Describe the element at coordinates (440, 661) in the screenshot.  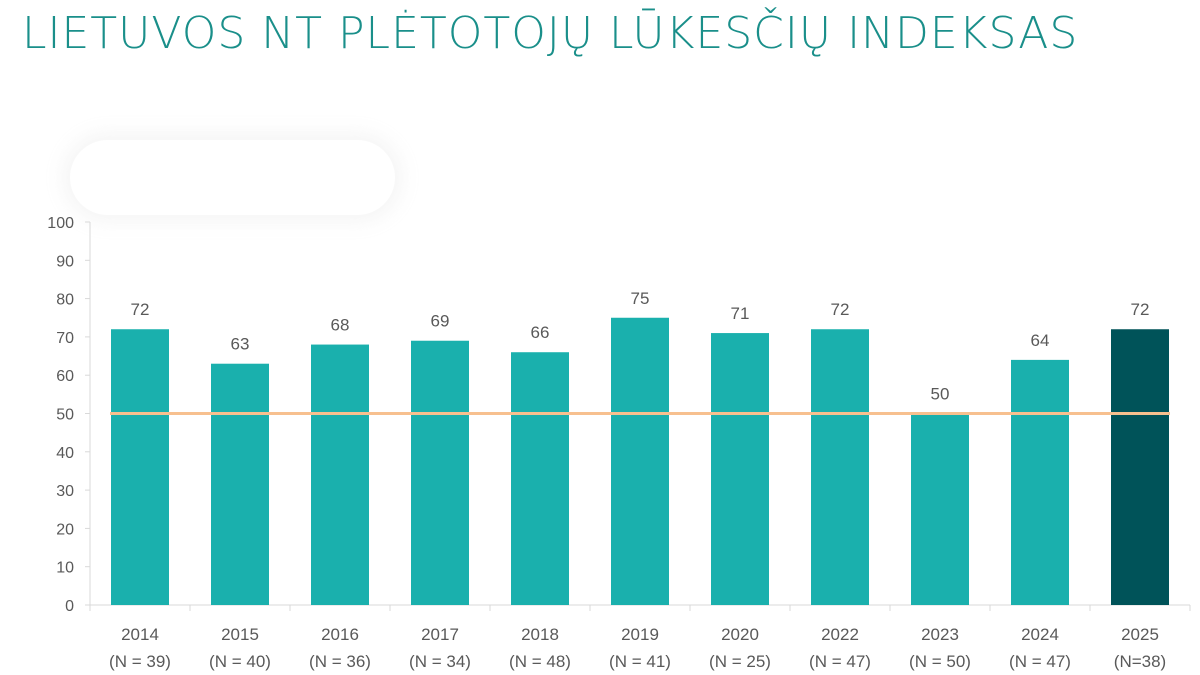
I see `x-category-sublabel: (N = 34)` at that location.